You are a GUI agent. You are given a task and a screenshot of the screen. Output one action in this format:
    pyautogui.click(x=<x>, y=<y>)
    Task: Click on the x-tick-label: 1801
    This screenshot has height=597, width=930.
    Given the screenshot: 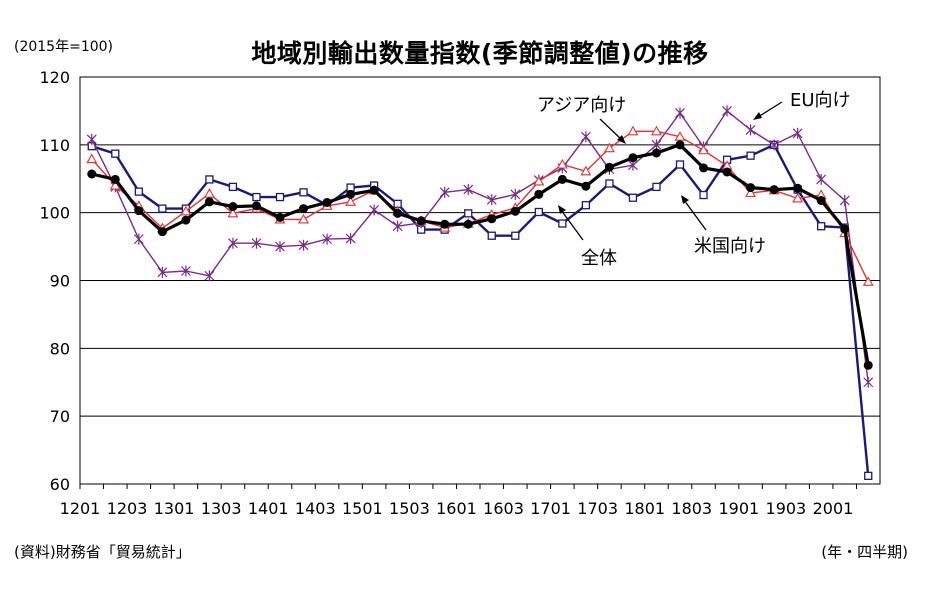 What is the action you would take?
    pyautogui.click(x=644, y=508)
    